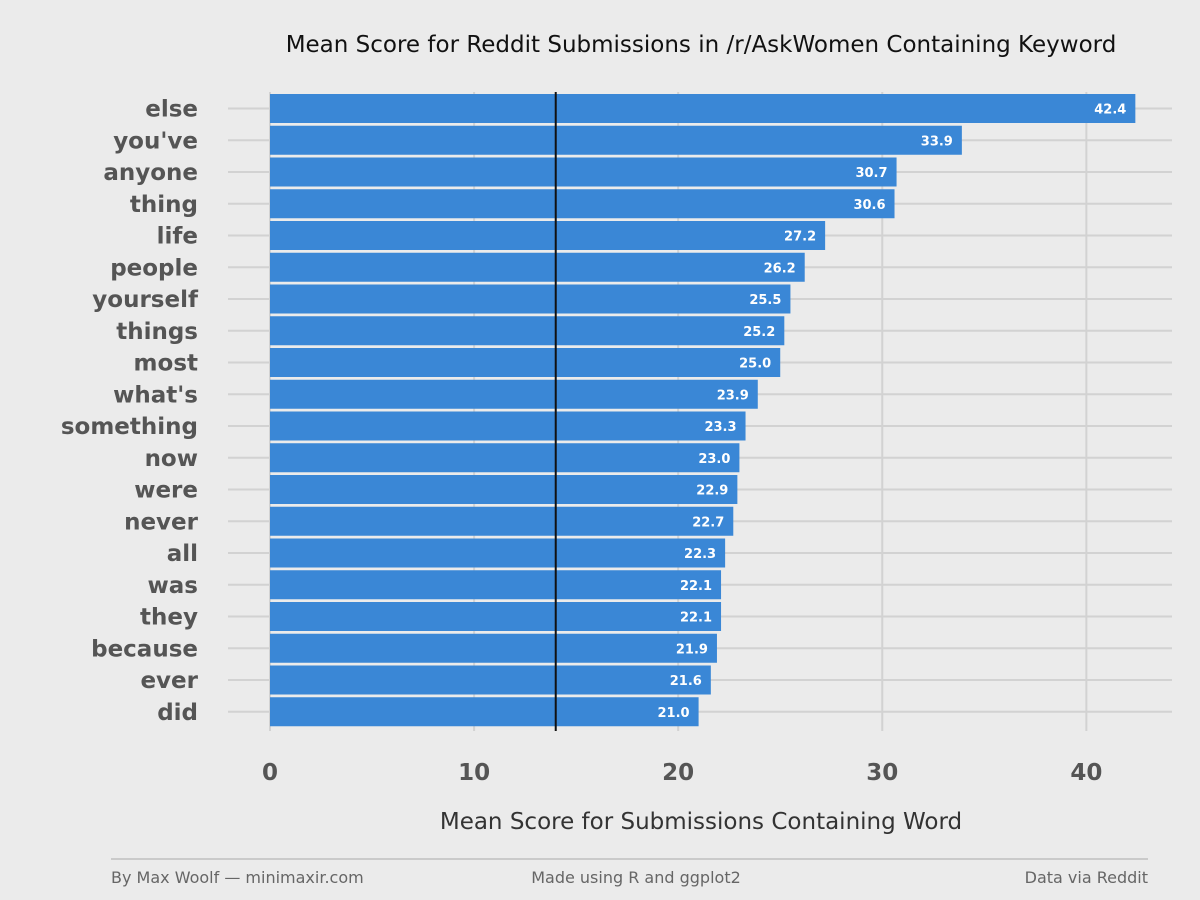 The width and height of the screenshot is (1200, 900). Describe the element at coordinates (155, 395) in the screenshot. I see `y-tick-label: what's` at that location.